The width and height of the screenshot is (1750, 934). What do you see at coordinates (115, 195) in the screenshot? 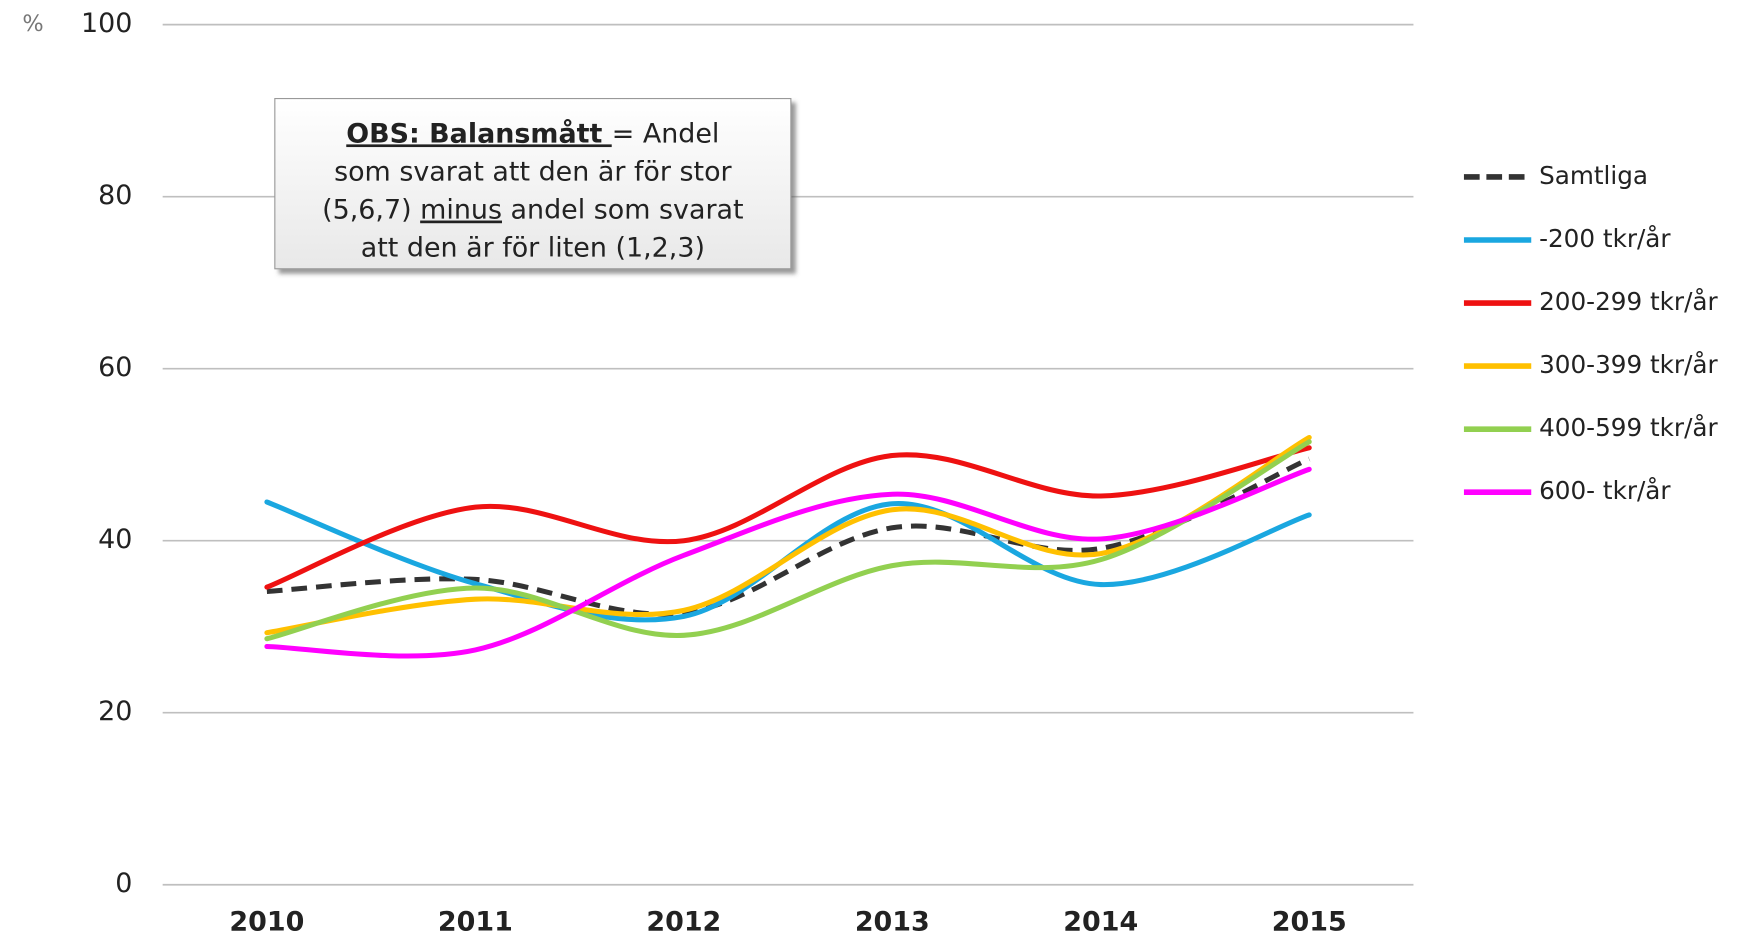
I see `y-tick-label: 80` at bounding box center [115, 195].